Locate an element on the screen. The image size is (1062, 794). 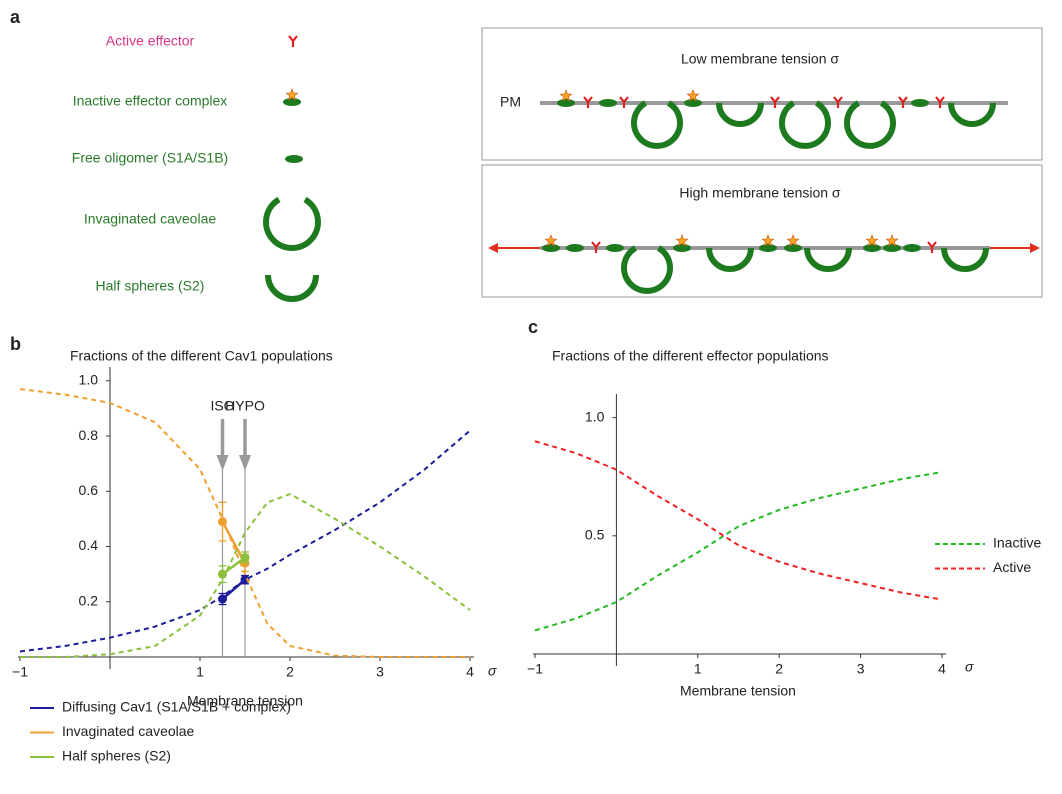
legend-text: Active effector is located at coordinates (150, 41).